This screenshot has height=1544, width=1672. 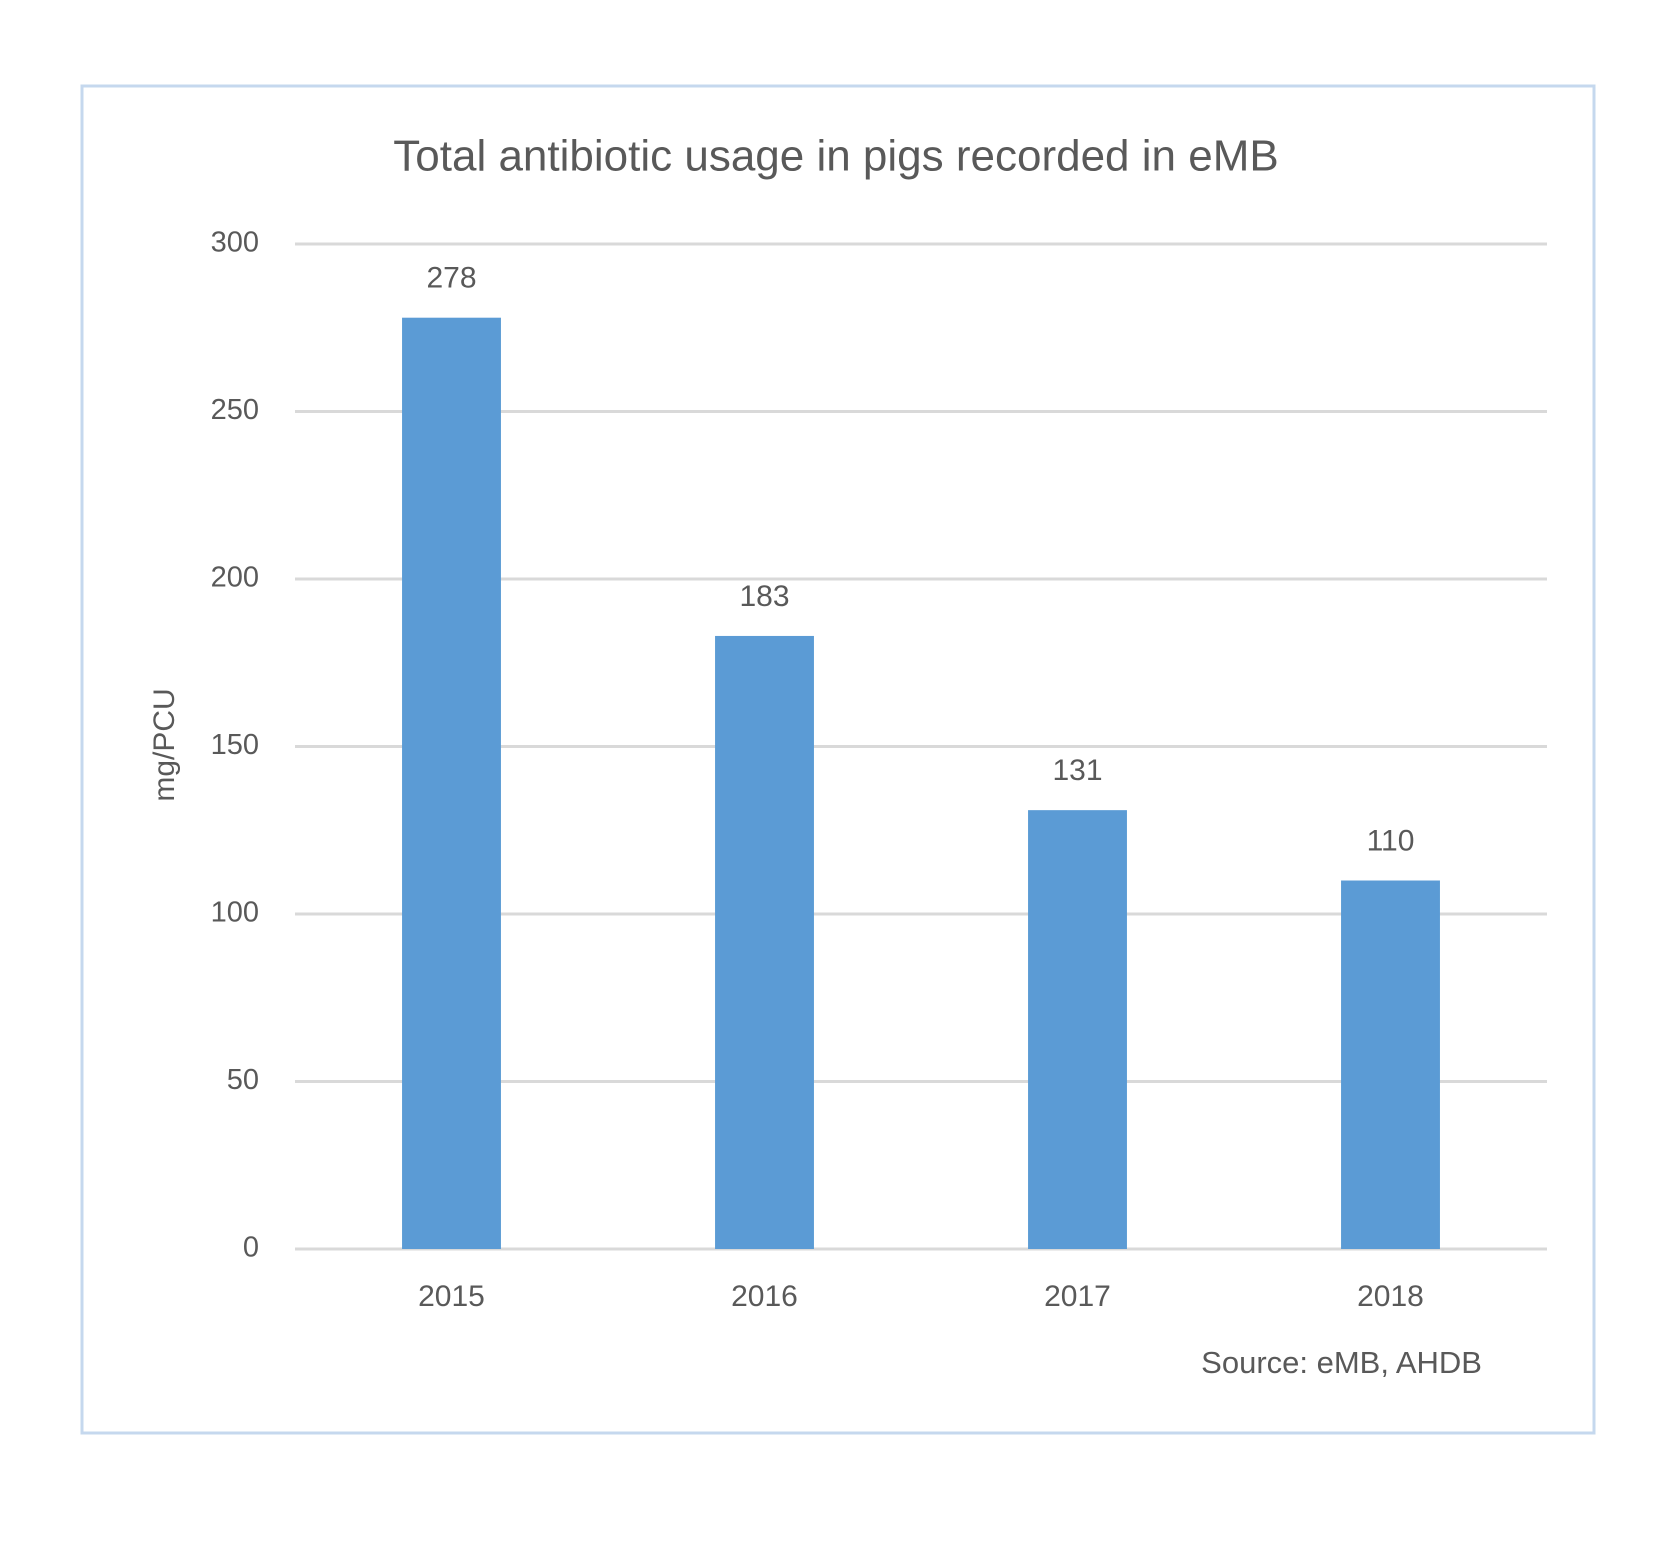 What do you see at coordinates (1391, 840) in the screenshot?
I see `data-label: 110` at bounding box center [1391, 840].